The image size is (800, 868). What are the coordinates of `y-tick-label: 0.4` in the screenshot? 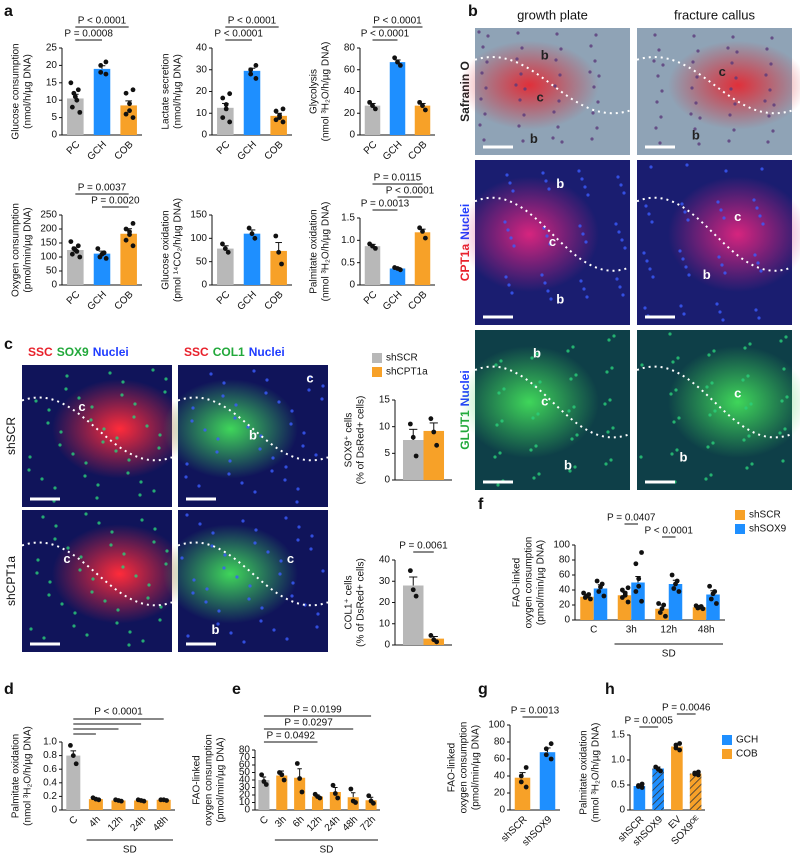 It's located at (50, 782).